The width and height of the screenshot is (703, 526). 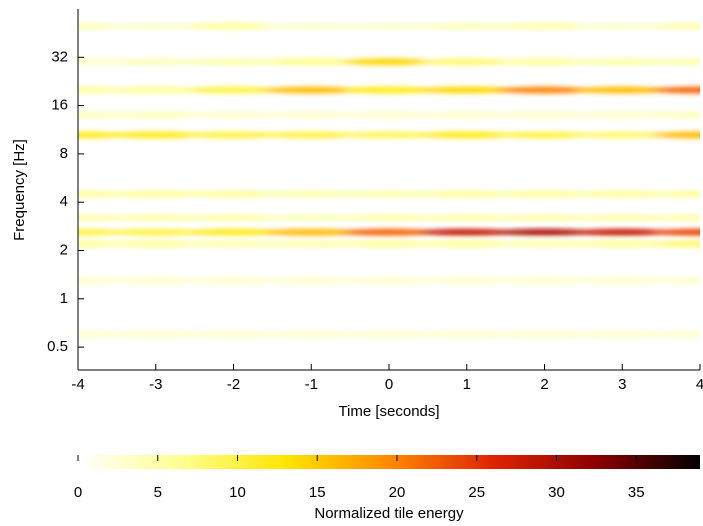 I want to click on colorbar-label: Normalized tile energy, so click(x=389, y=513).